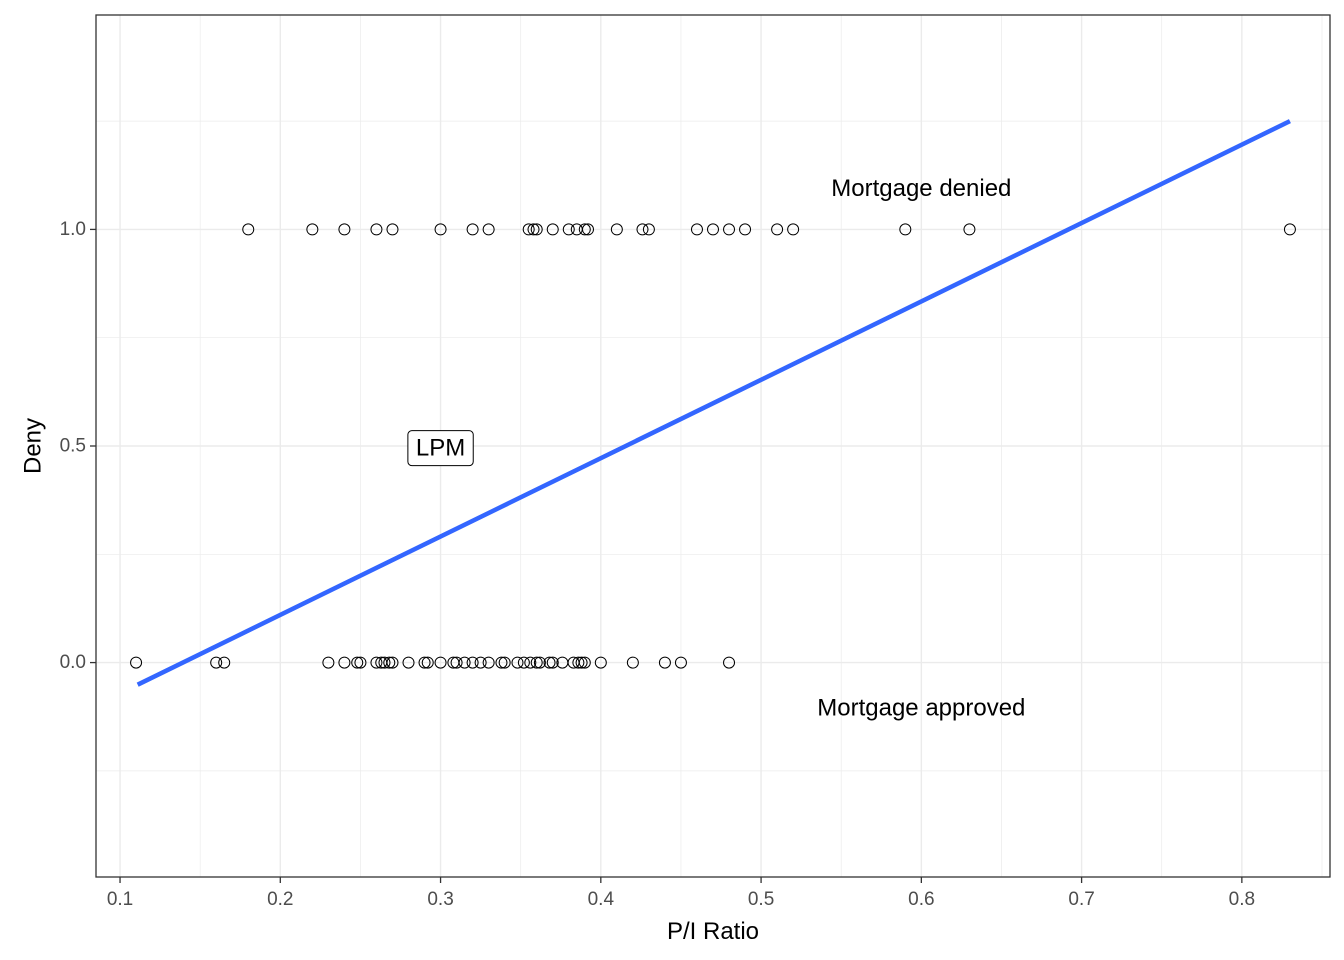 The image size is (1344, 960). I want to click on lpm-label: LPM, so click(440, 448).